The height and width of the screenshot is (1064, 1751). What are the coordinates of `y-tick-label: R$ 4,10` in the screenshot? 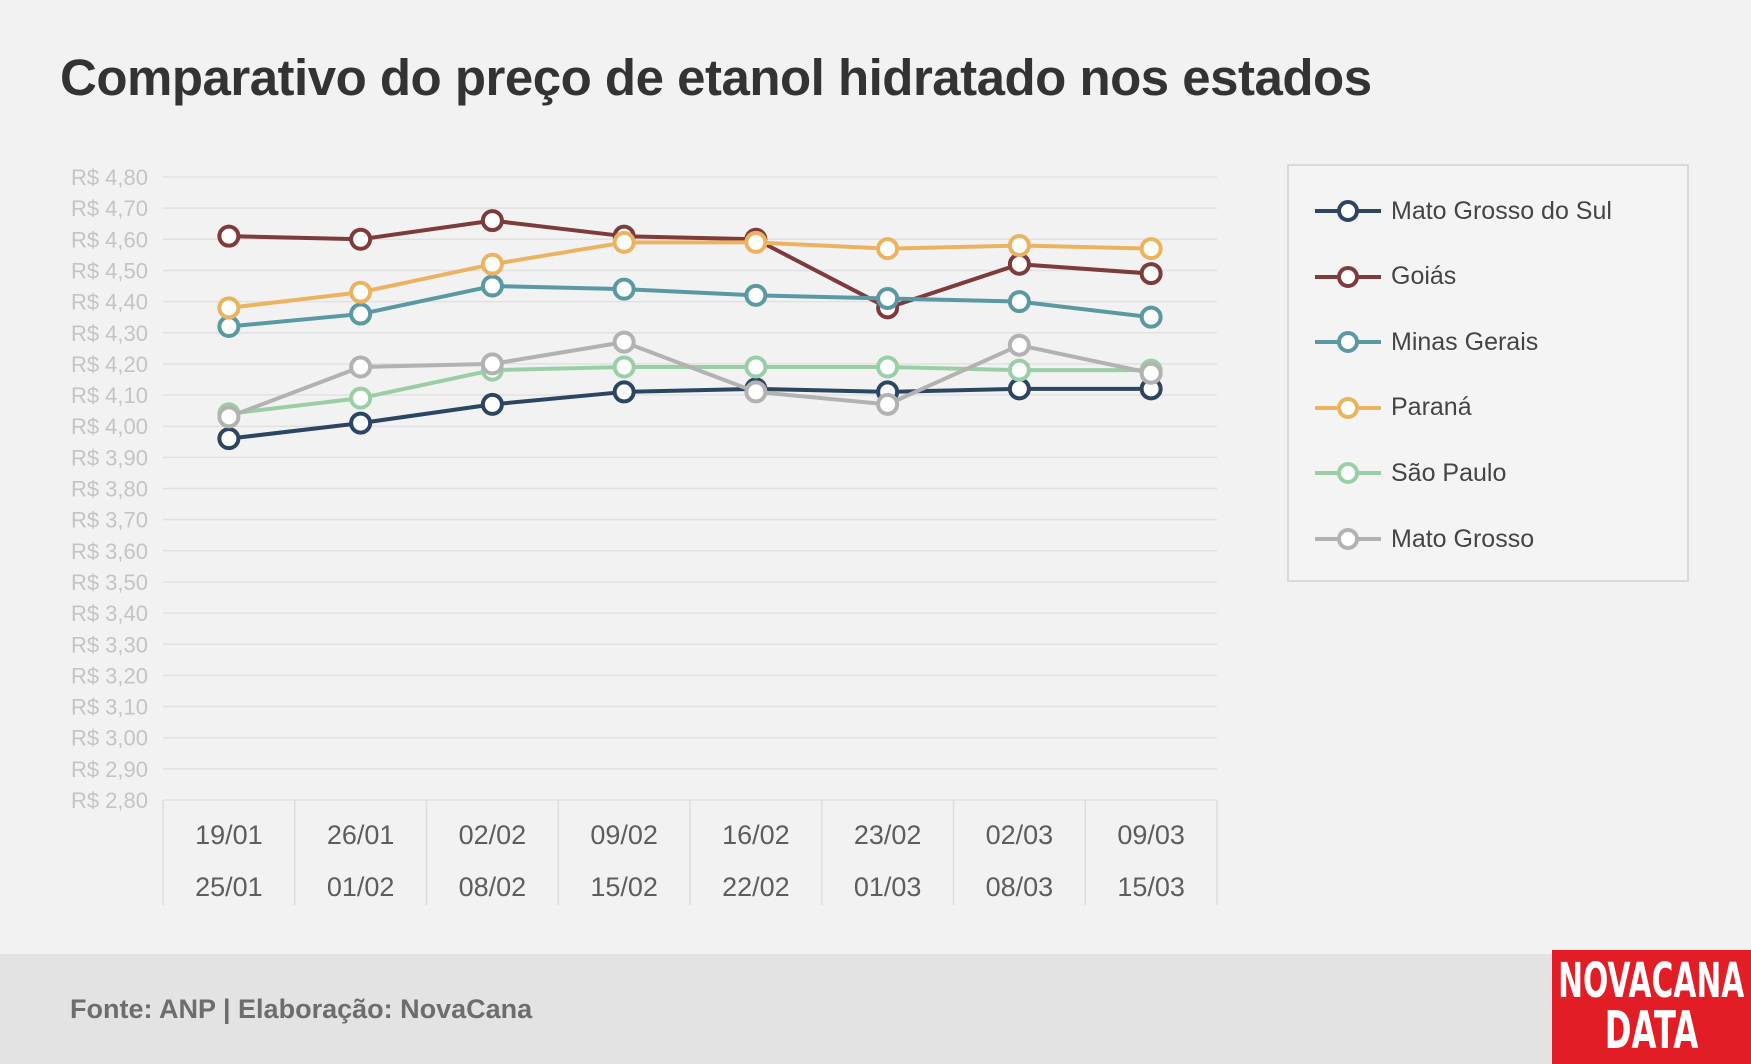 It's located at (109, 395).